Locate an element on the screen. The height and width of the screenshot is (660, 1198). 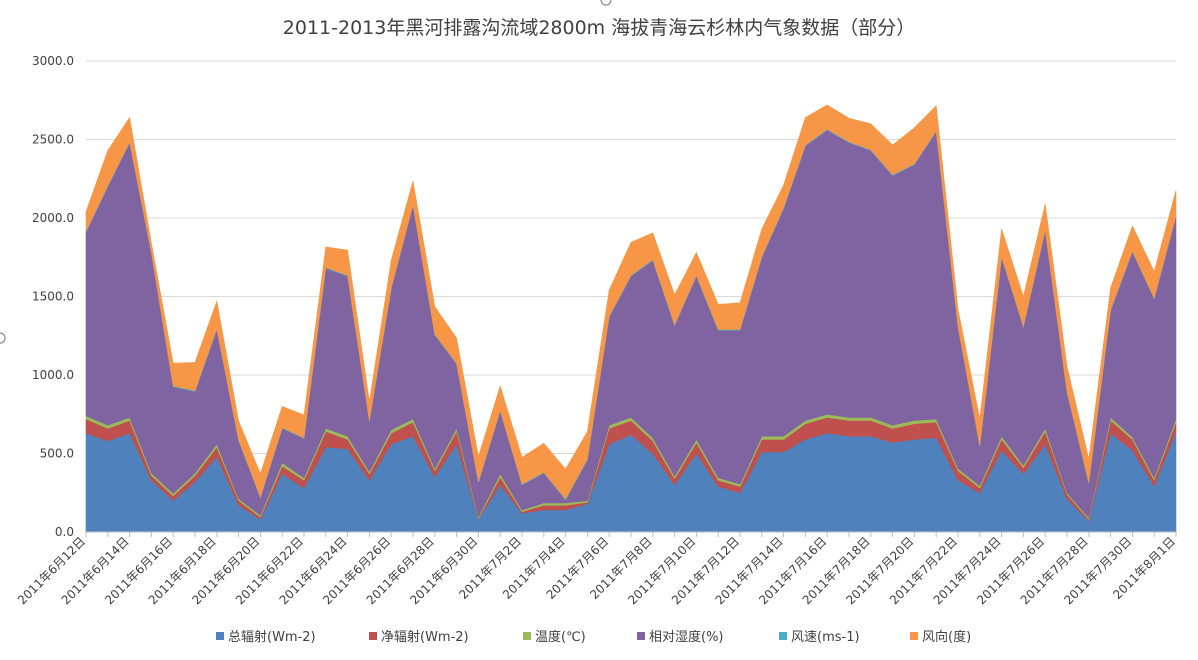
resize-handle-top is located at coordinates (606, 3).